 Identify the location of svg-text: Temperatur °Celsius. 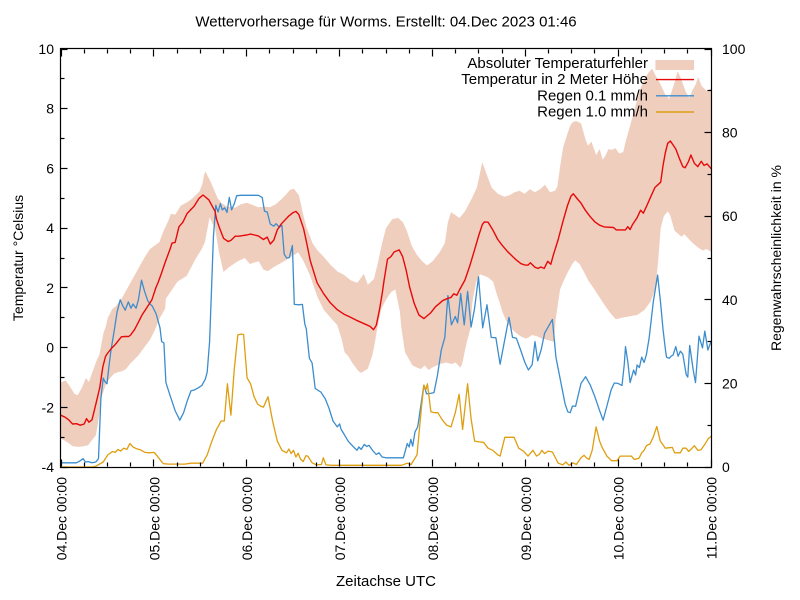
(18, 258).